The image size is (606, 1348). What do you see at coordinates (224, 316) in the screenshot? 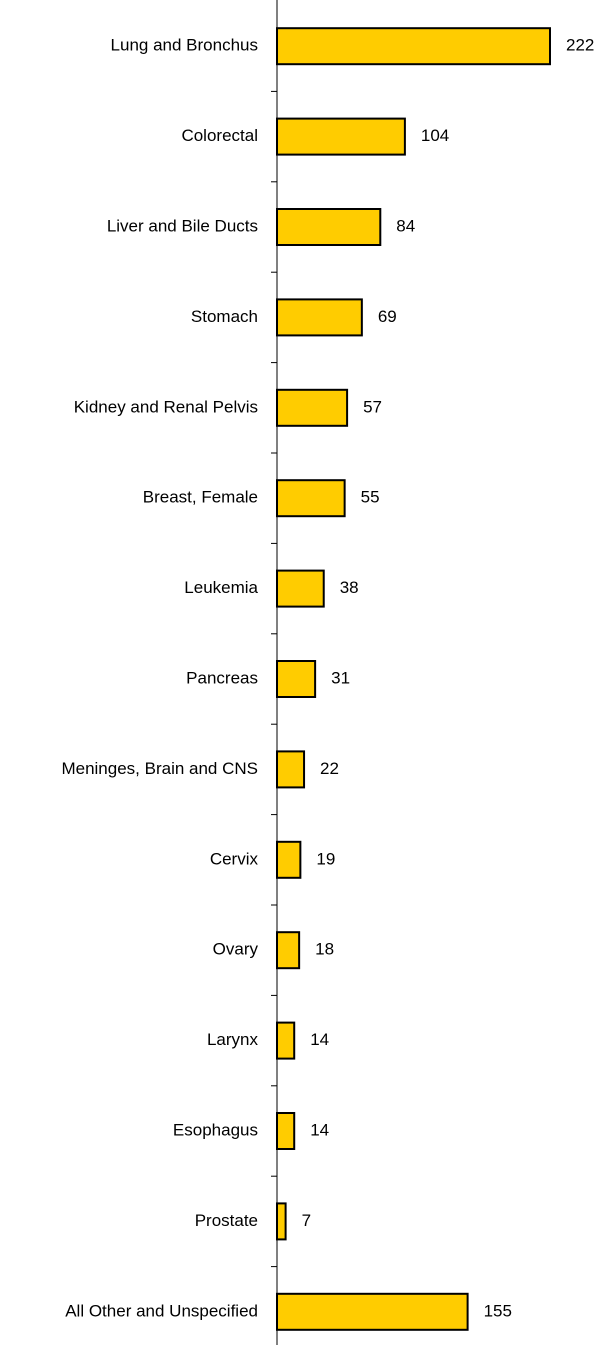
I see `category-label: Stomach` at bounding box center [224, 316].